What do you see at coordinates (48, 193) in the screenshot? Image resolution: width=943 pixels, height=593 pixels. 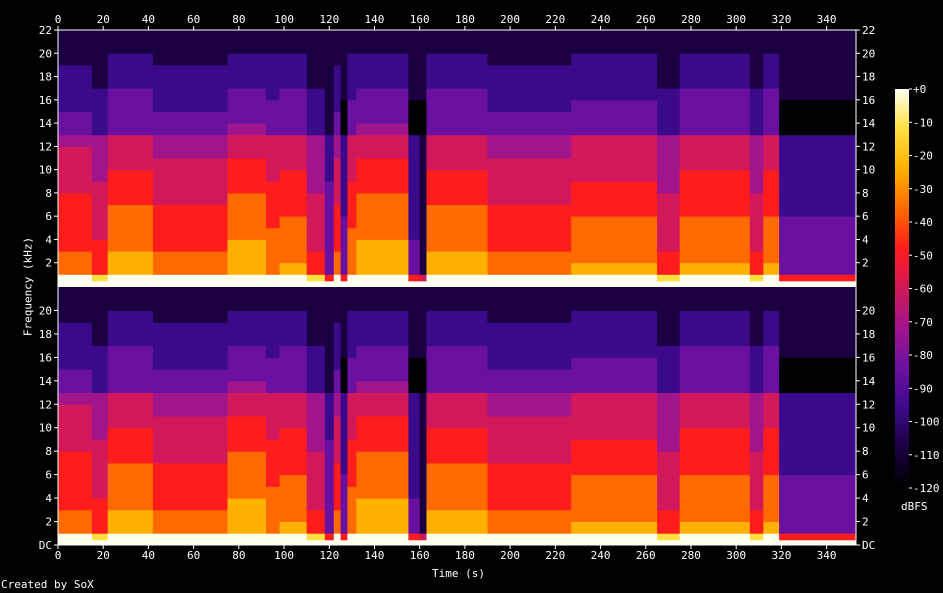 I see `y-tick-label-left: 8` at bounding box center [48, 193].